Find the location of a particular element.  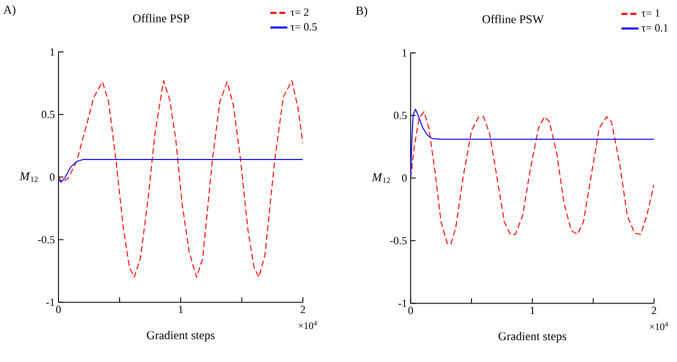

legend-label: τ= 1 is located at coordinates (651, 13).